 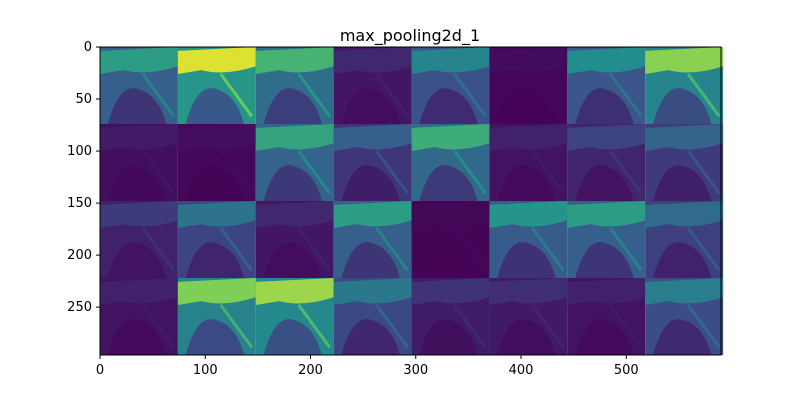 What do you see at coordinates (367, 366) in the screenshot?
I see `x-axis: 0 100 200 300 400 500` at bounding box center [367, 366].